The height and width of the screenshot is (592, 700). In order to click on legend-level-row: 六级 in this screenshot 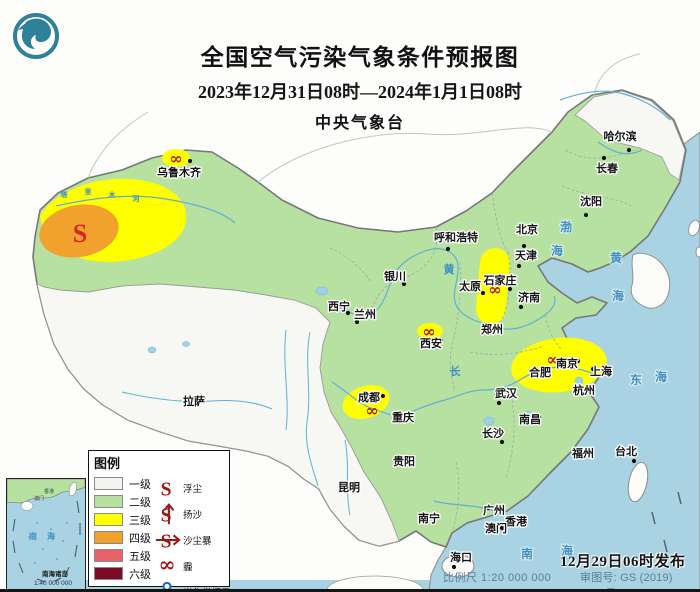, I will do `click(122, 574)`.